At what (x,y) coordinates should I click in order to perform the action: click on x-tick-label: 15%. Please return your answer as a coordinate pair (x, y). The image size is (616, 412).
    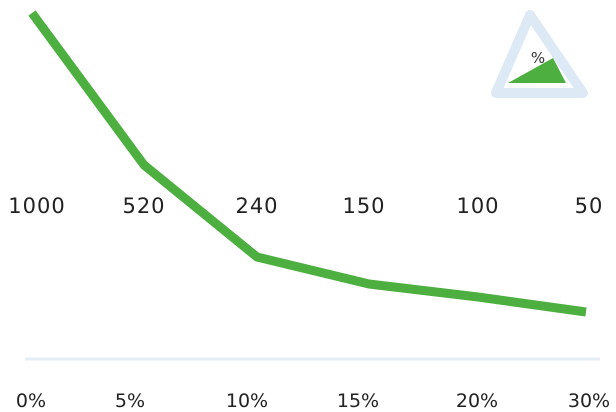
    Looking at the image, I should click on (358, 401).